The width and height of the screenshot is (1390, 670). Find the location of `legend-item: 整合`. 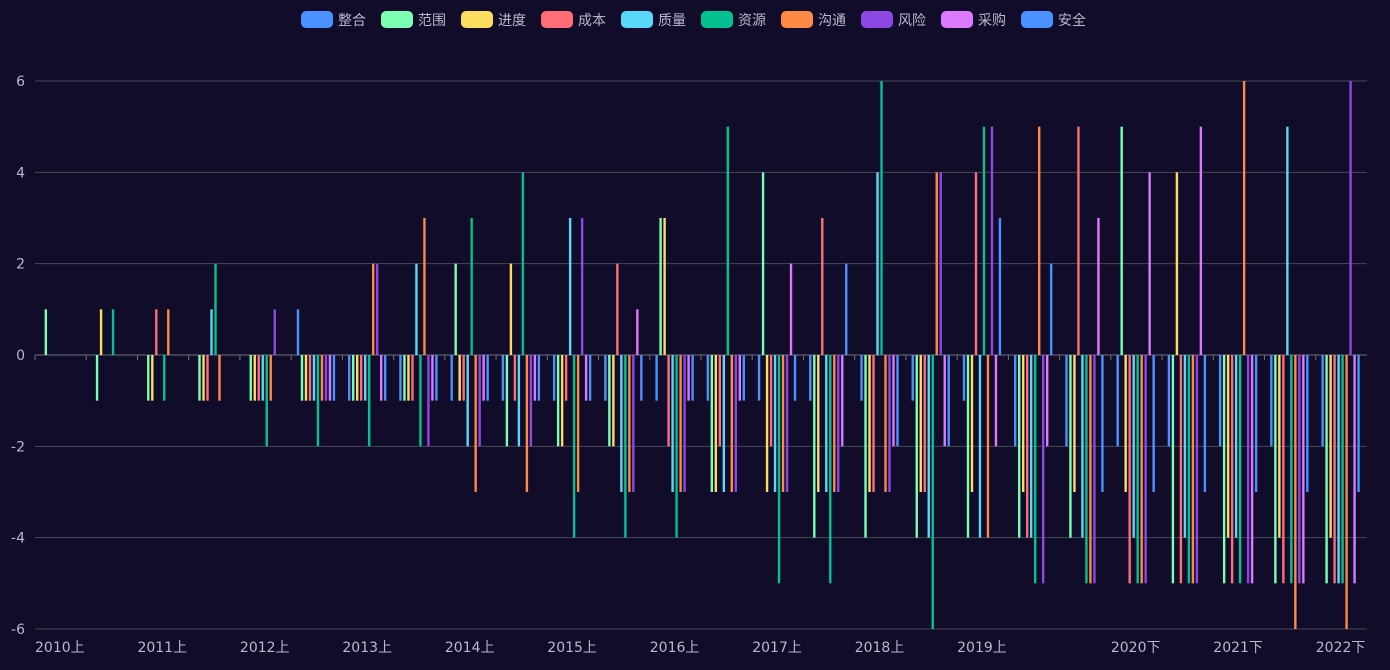

legend-item: 整合 is located at coordinates (333, 20).